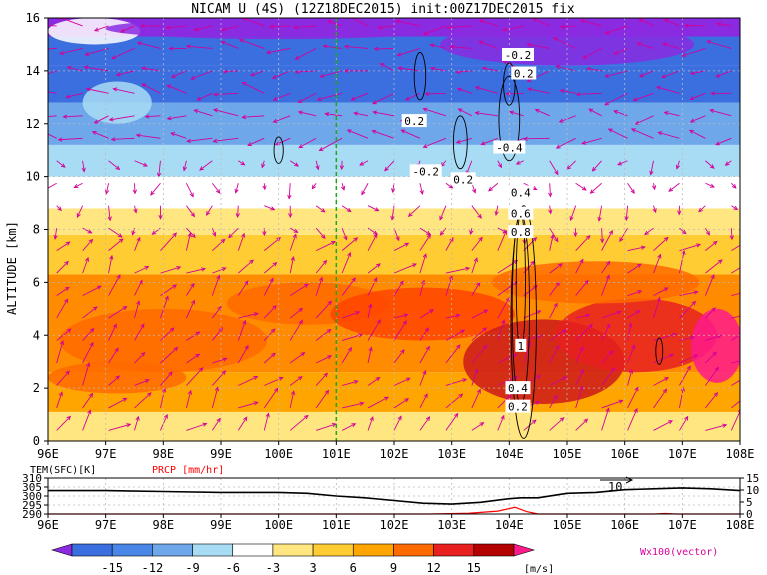  Describe the element at coordinates (48, 525) in the screenshot. I see `surface-x-tick-label: 96E` at that location.